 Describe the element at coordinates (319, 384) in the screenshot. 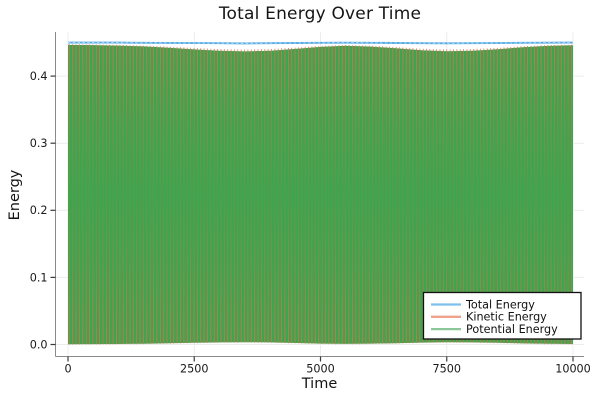

I see `x-axis-label: Time` at that location.